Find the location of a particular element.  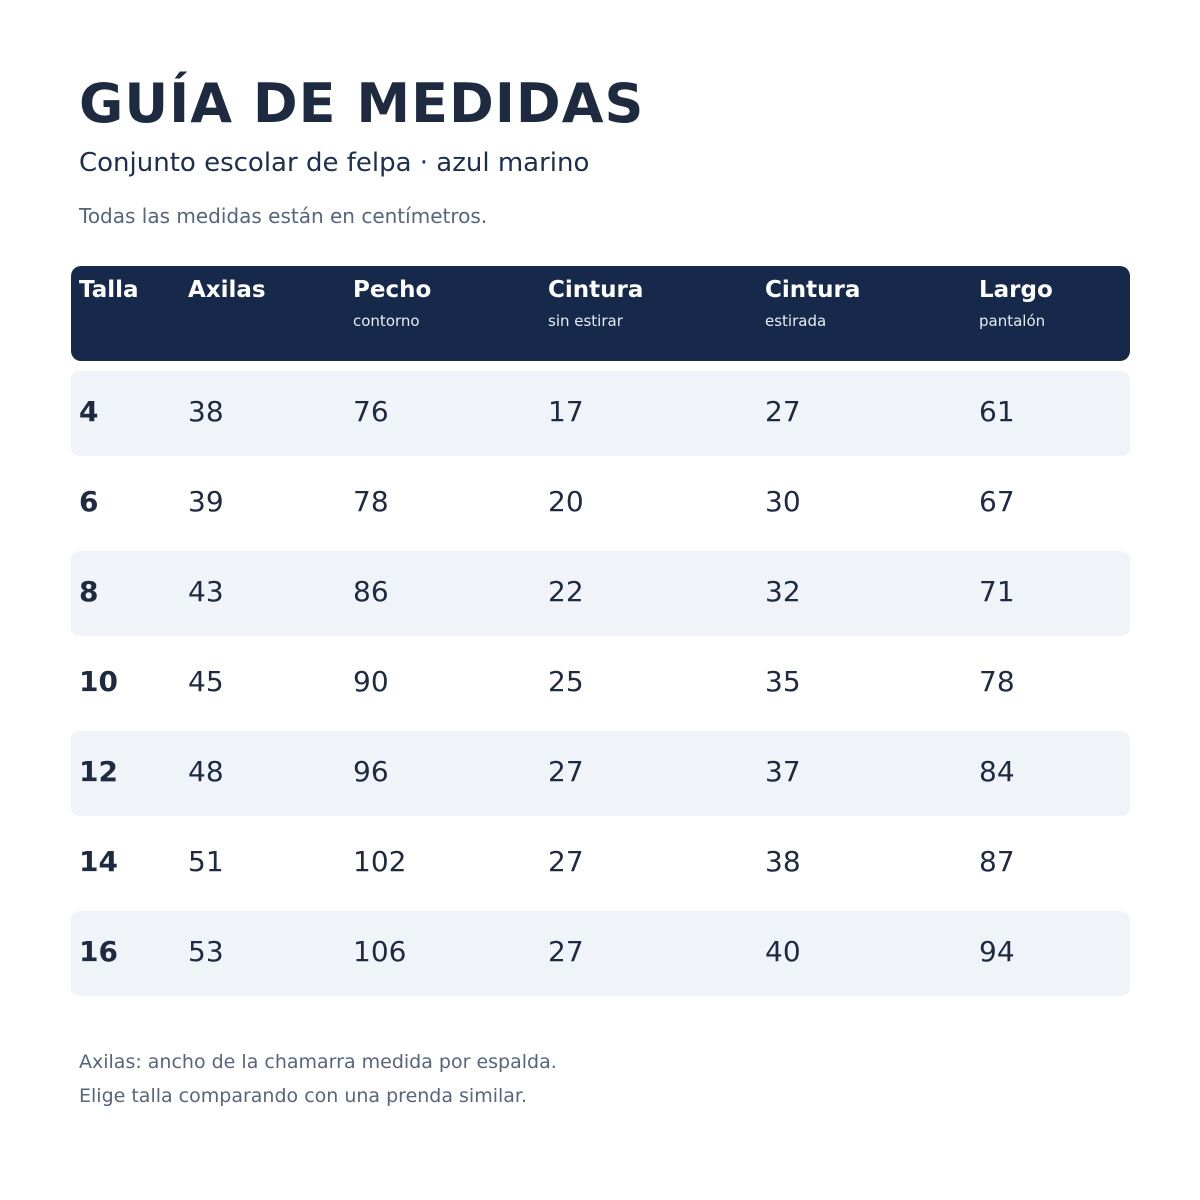

column-header-sublabel: estirada is located at coordinates (796, 321).